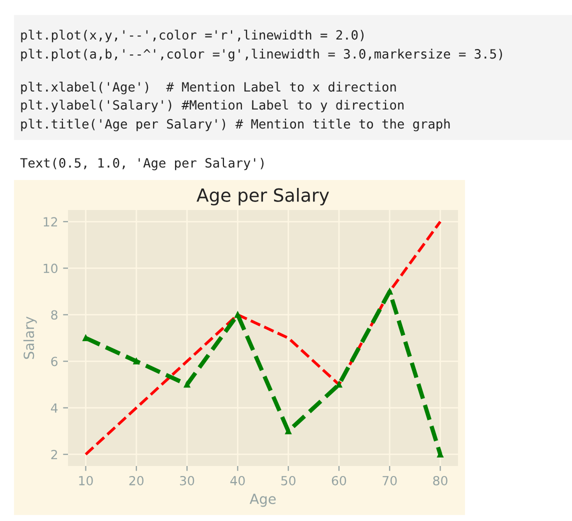  I want to click on x-tick-label: 50, so click(288, 481).